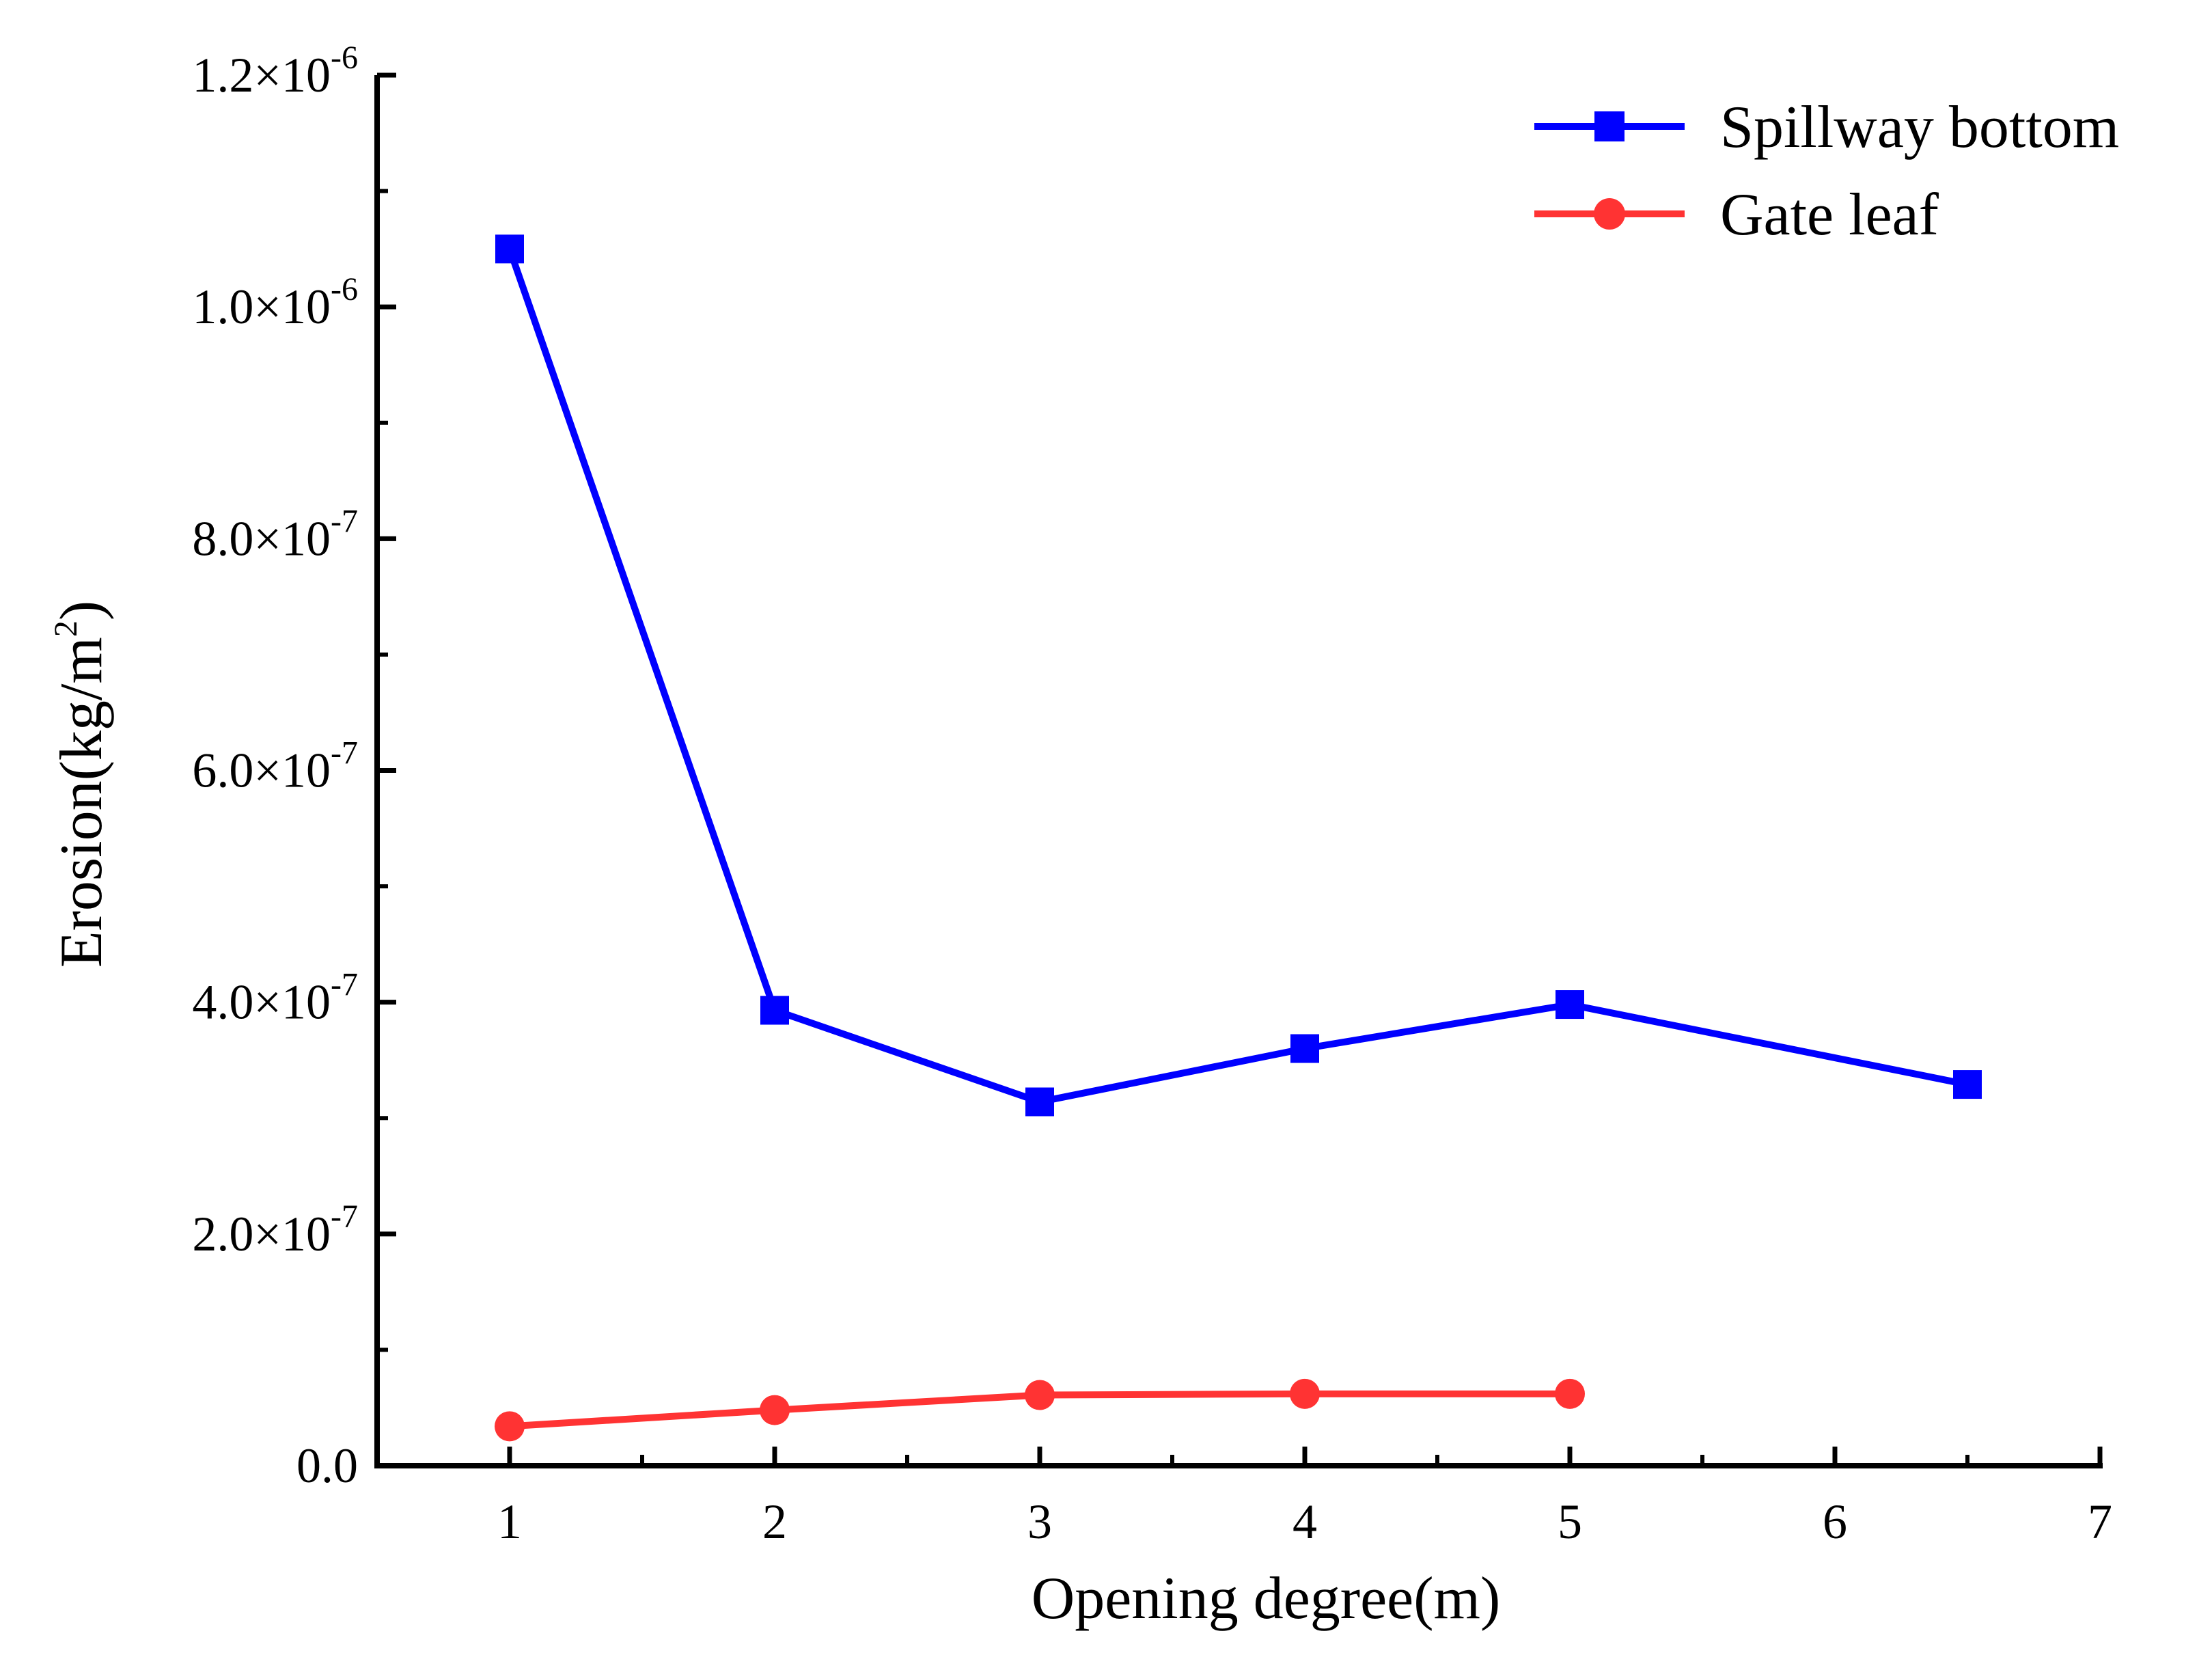 The height and width of the screenshot is (1655, 2212). I want to click on legend-item: Spillway bottom, so click(1827, 127).